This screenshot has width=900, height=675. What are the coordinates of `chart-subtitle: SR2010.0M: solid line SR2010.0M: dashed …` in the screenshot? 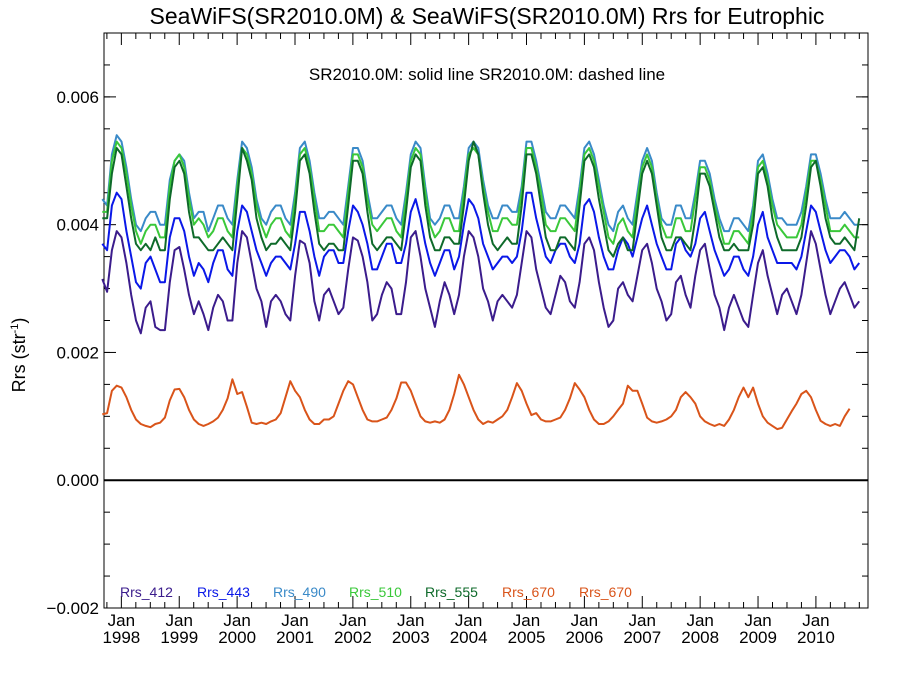 It's located at (487, 74).